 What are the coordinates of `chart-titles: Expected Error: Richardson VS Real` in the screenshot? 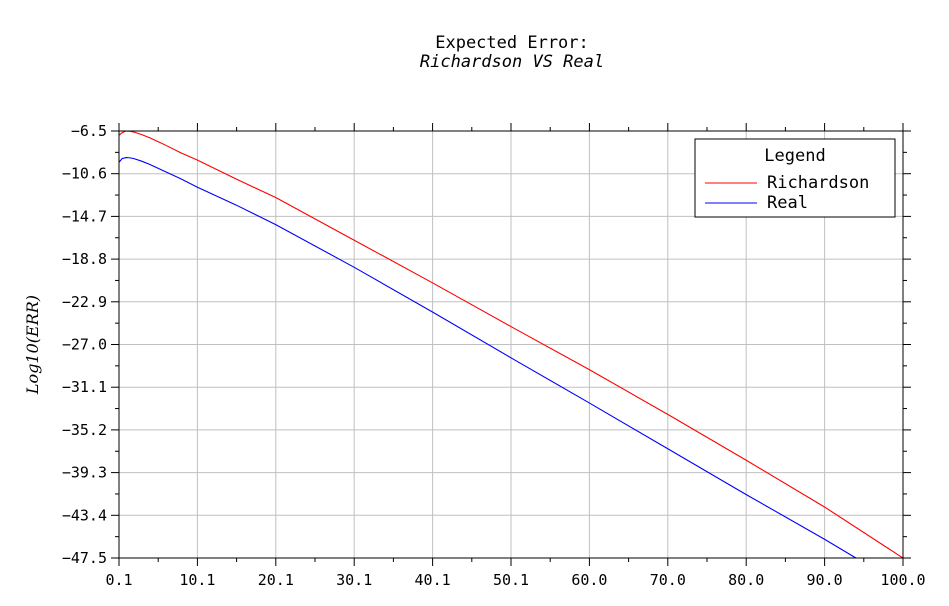 It's located at (512, 52).